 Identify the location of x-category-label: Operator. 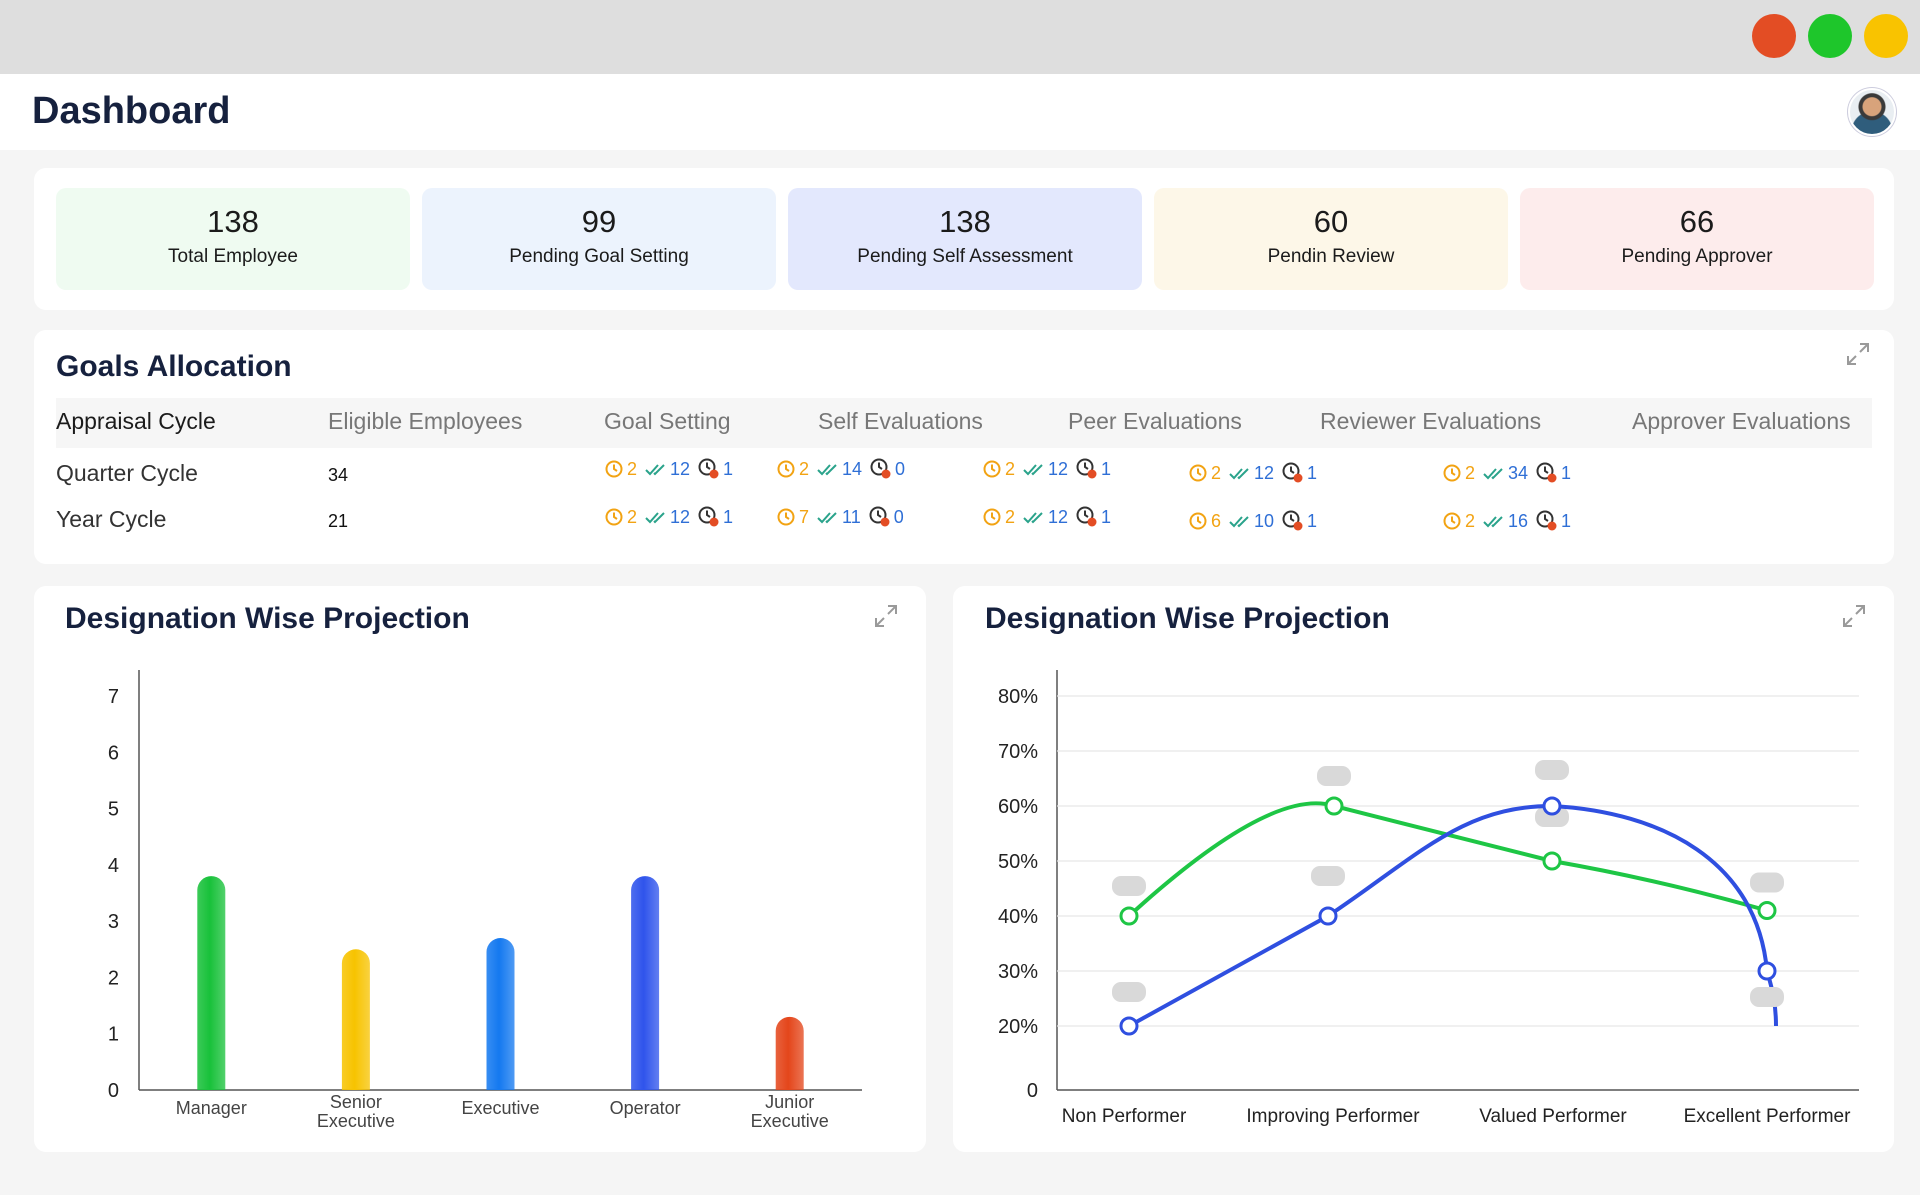
(645, 1108).